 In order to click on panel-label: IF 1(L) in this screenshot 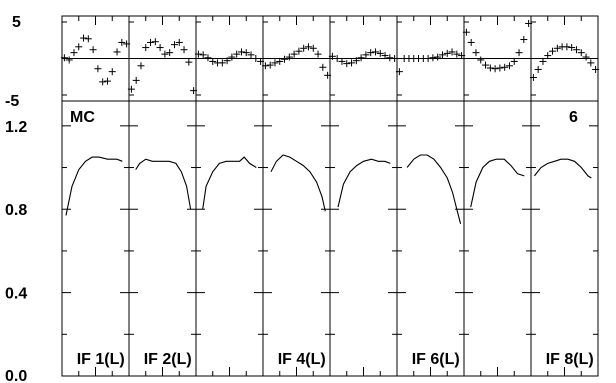, I will do `click(101, 359)`.